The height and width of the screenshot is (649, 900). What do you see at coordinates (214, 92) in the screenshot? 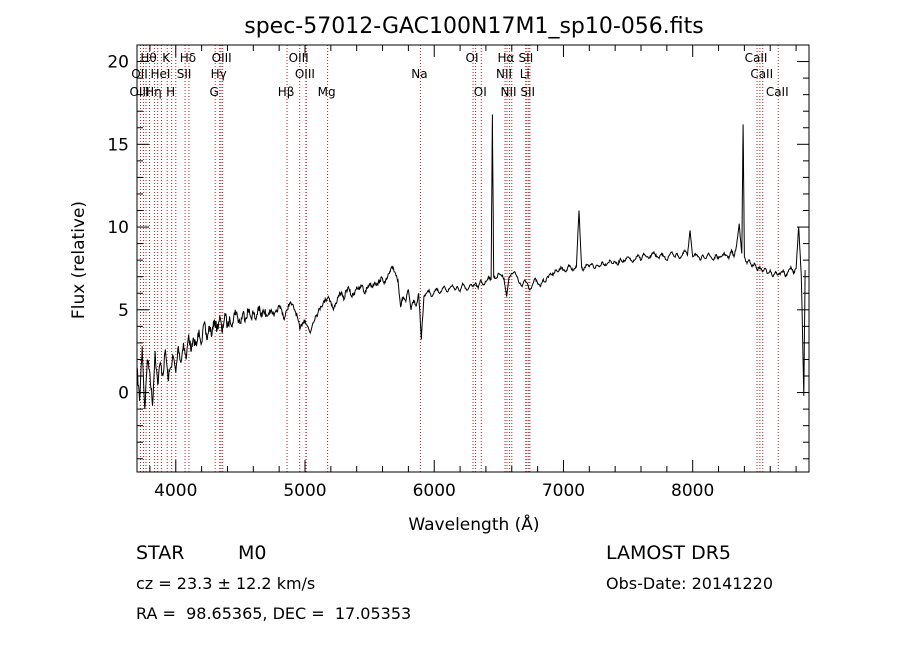
I see `spectral-line-label: G` at bounding box center [214, 92].